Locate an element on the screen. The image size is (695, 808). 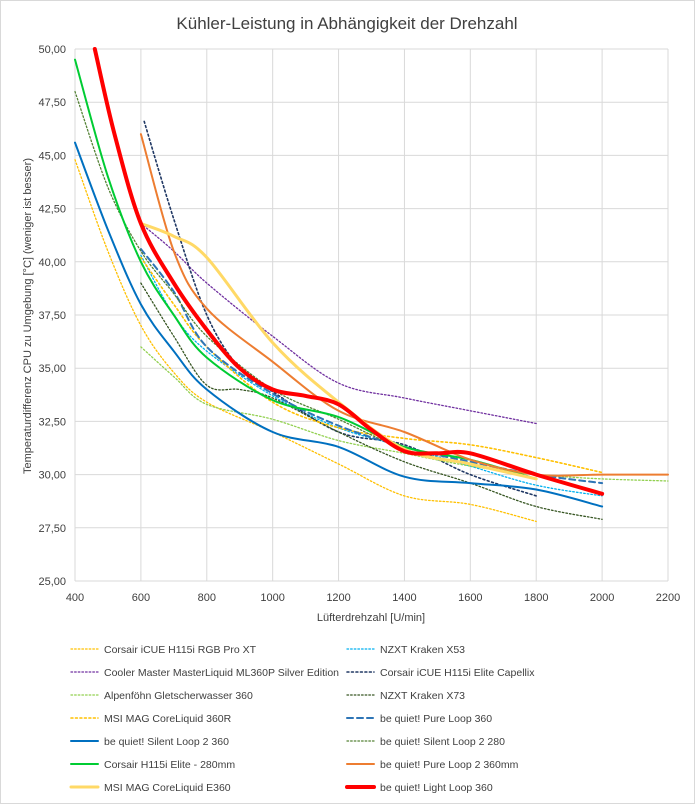
y-tick-label: 30,00 is located at coordinates (52, 476).